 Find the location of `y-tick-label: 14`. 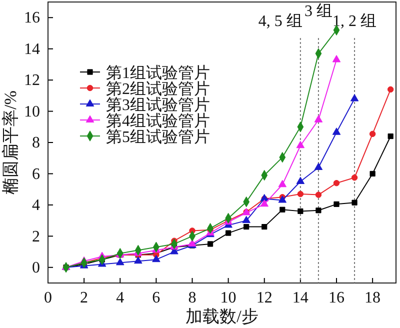

y-tick-label: 14 is located at coordinates (32, 49).